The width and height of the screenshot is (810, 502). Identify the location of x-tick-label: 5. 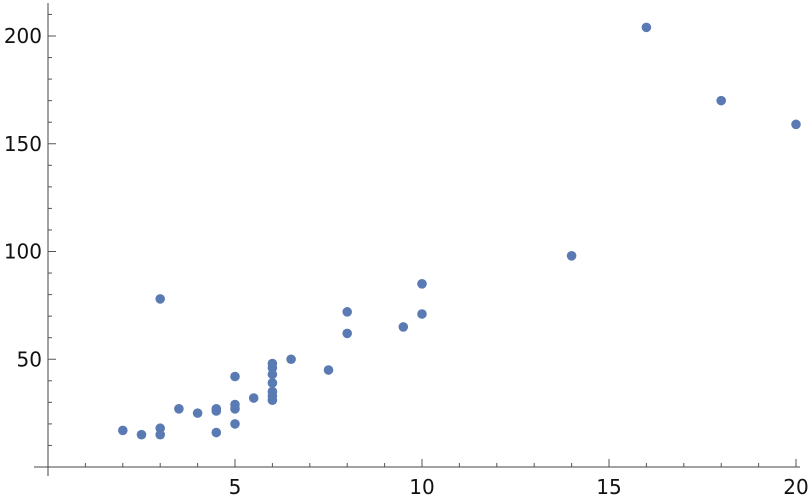
(235, 487).